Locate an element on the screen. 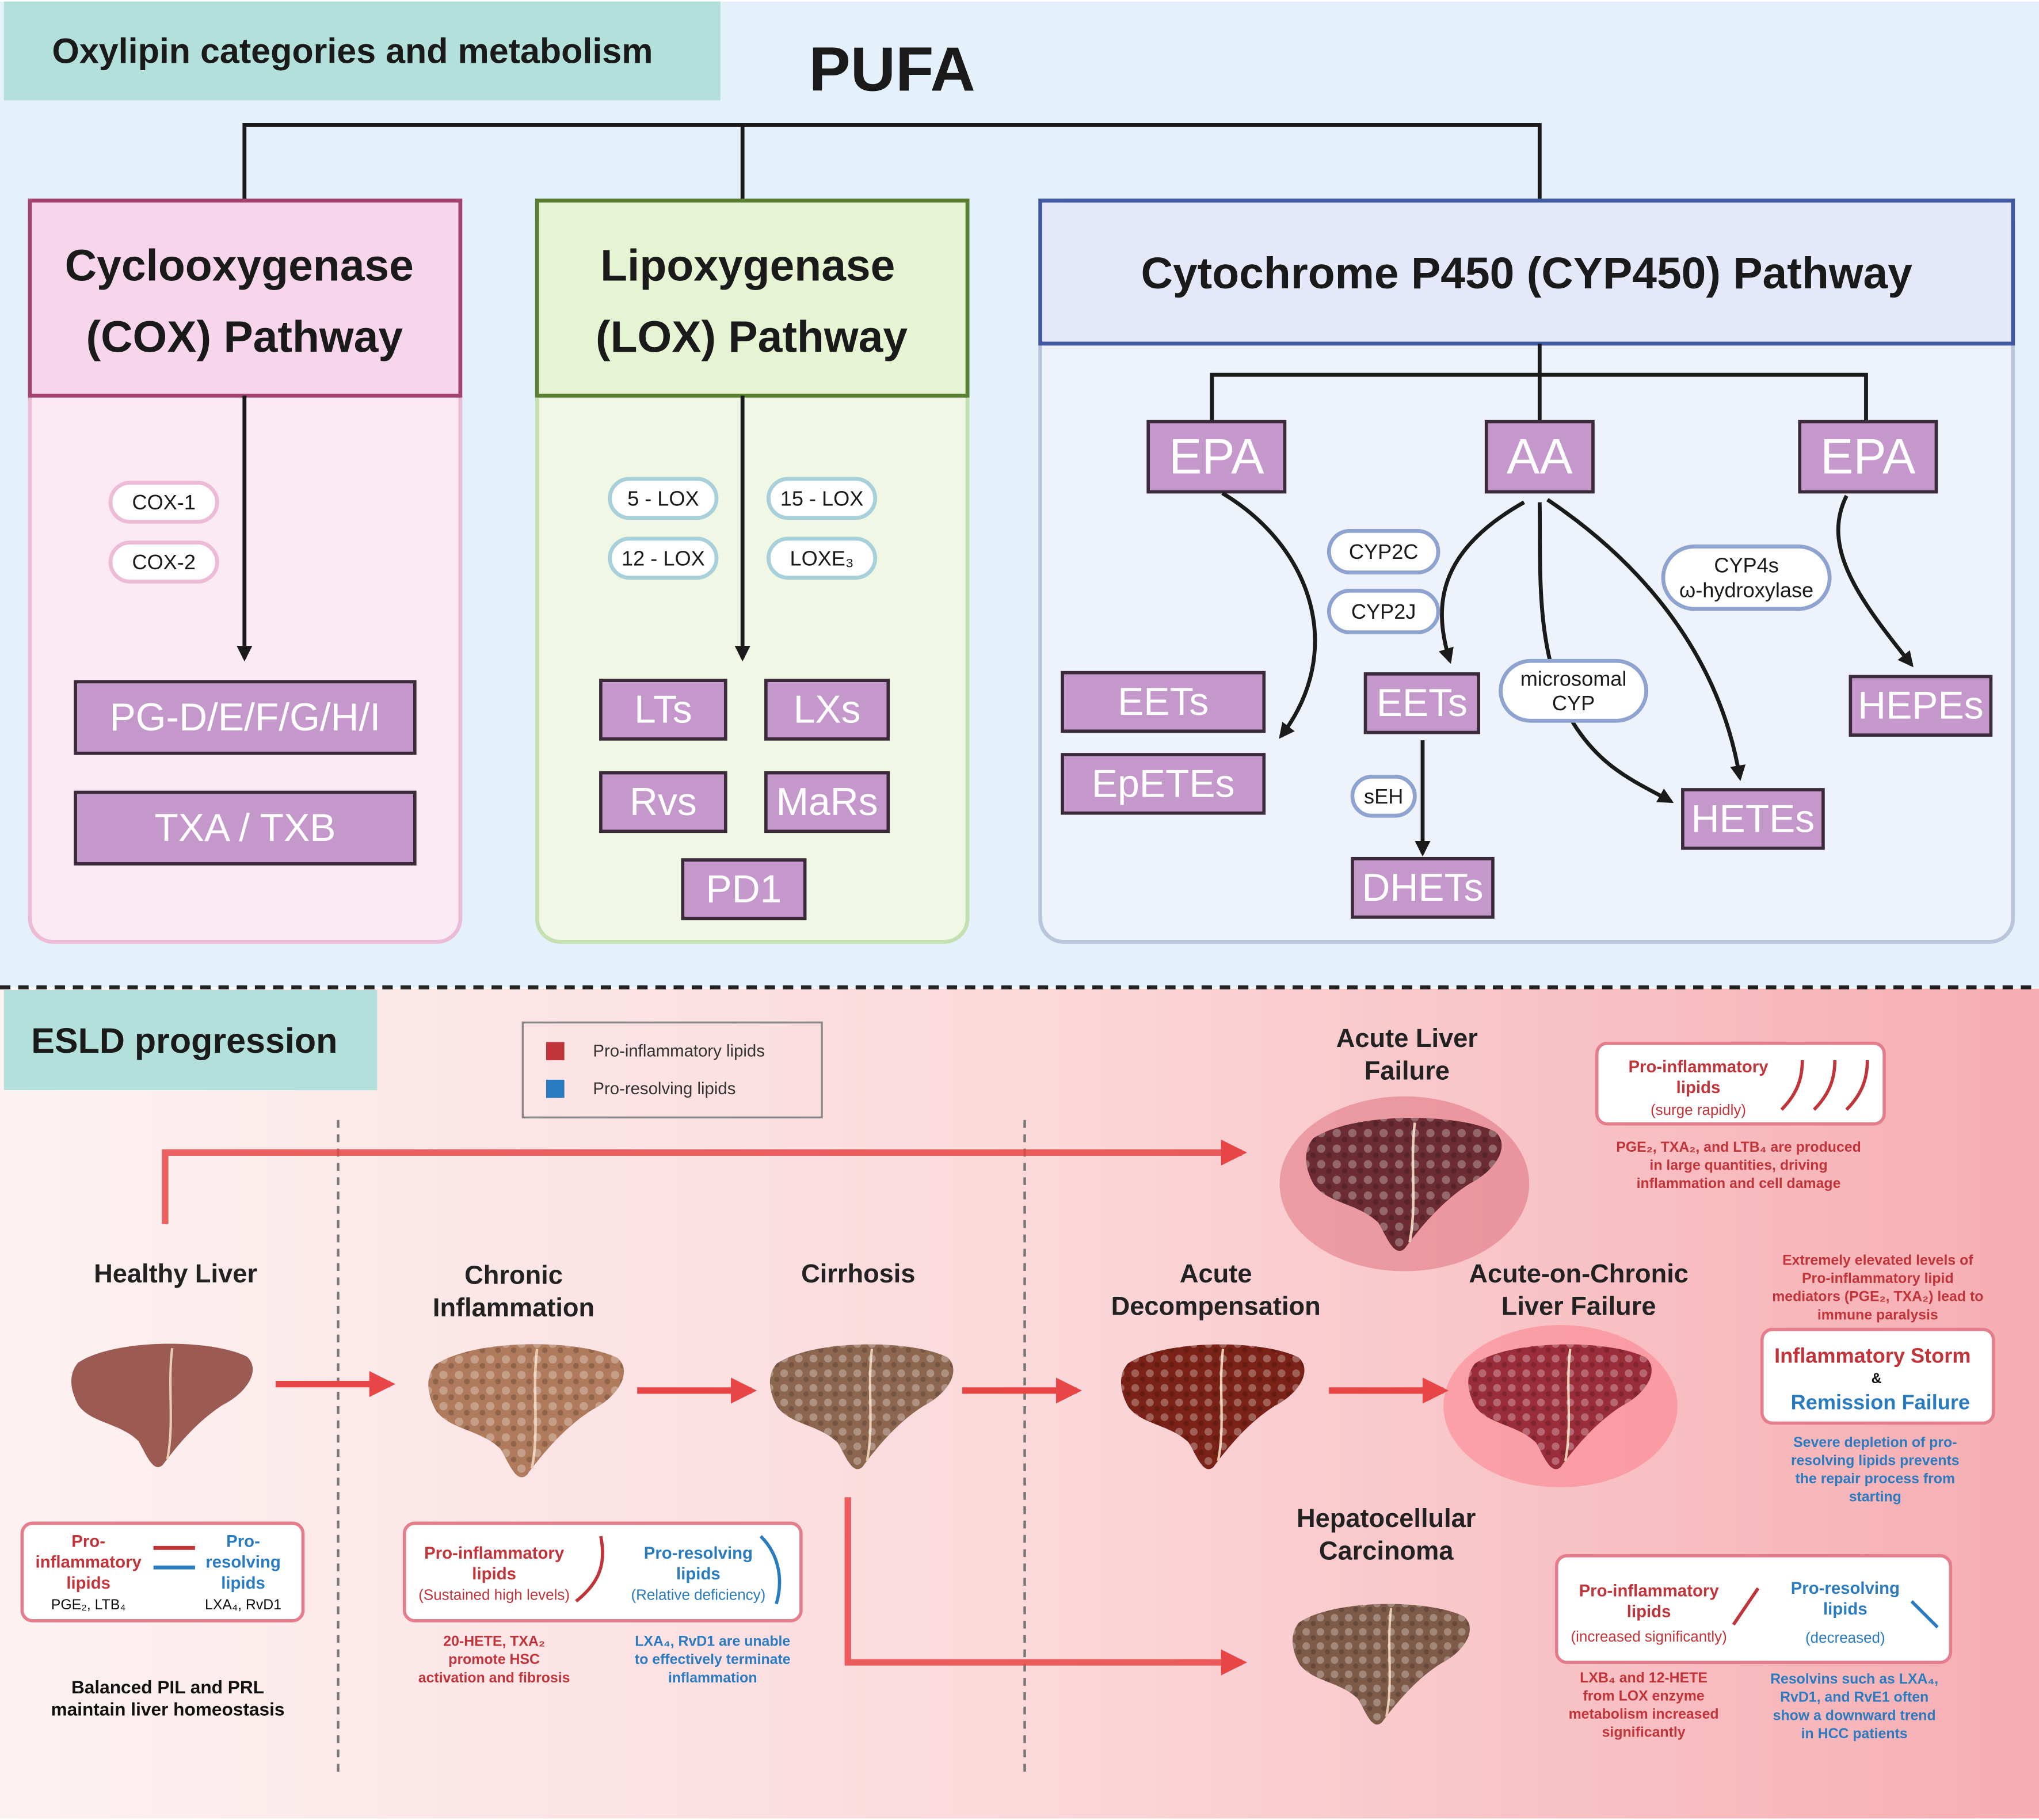 Image resolution: width=2039 pixels, height=1820 pixels. cox-title: (COX) Pathway is located at coordinates (245, 337).